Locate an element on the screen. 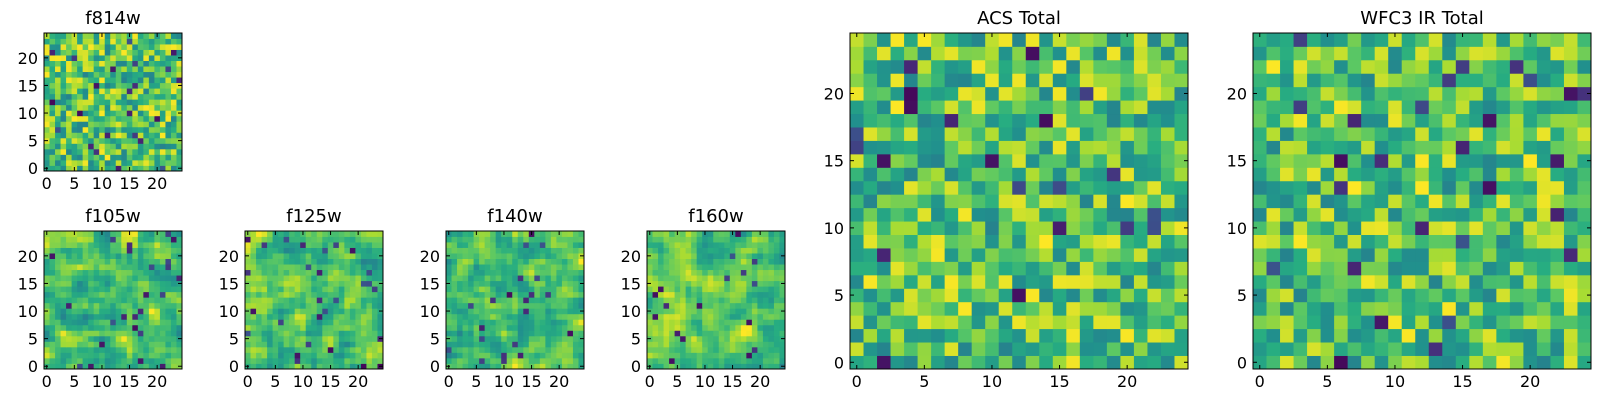 The image size is (1600, 400). x-tick-label: 15 is located at coordinates (1059, 381).